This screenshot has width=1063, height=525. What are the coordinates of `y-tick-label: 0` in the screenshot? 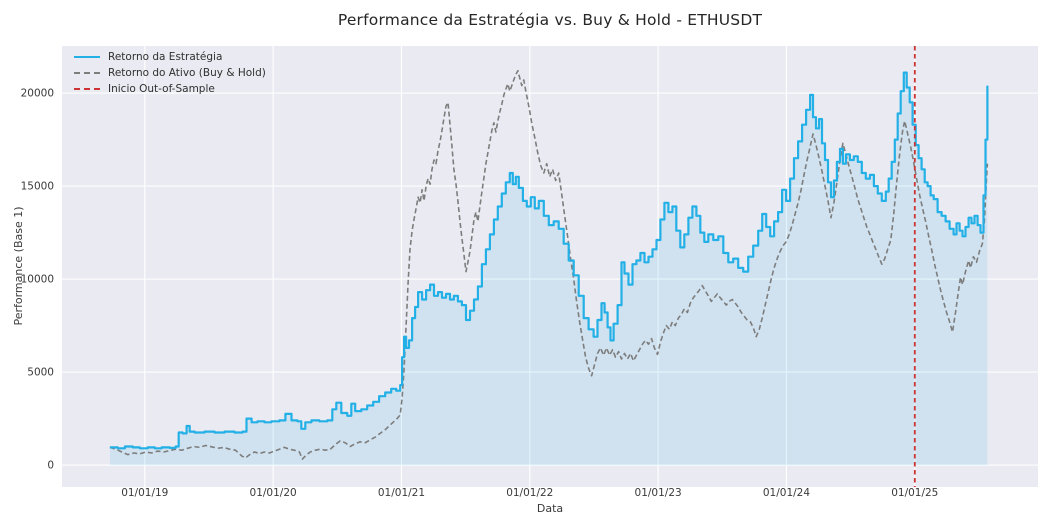 It's located at (50, 466).